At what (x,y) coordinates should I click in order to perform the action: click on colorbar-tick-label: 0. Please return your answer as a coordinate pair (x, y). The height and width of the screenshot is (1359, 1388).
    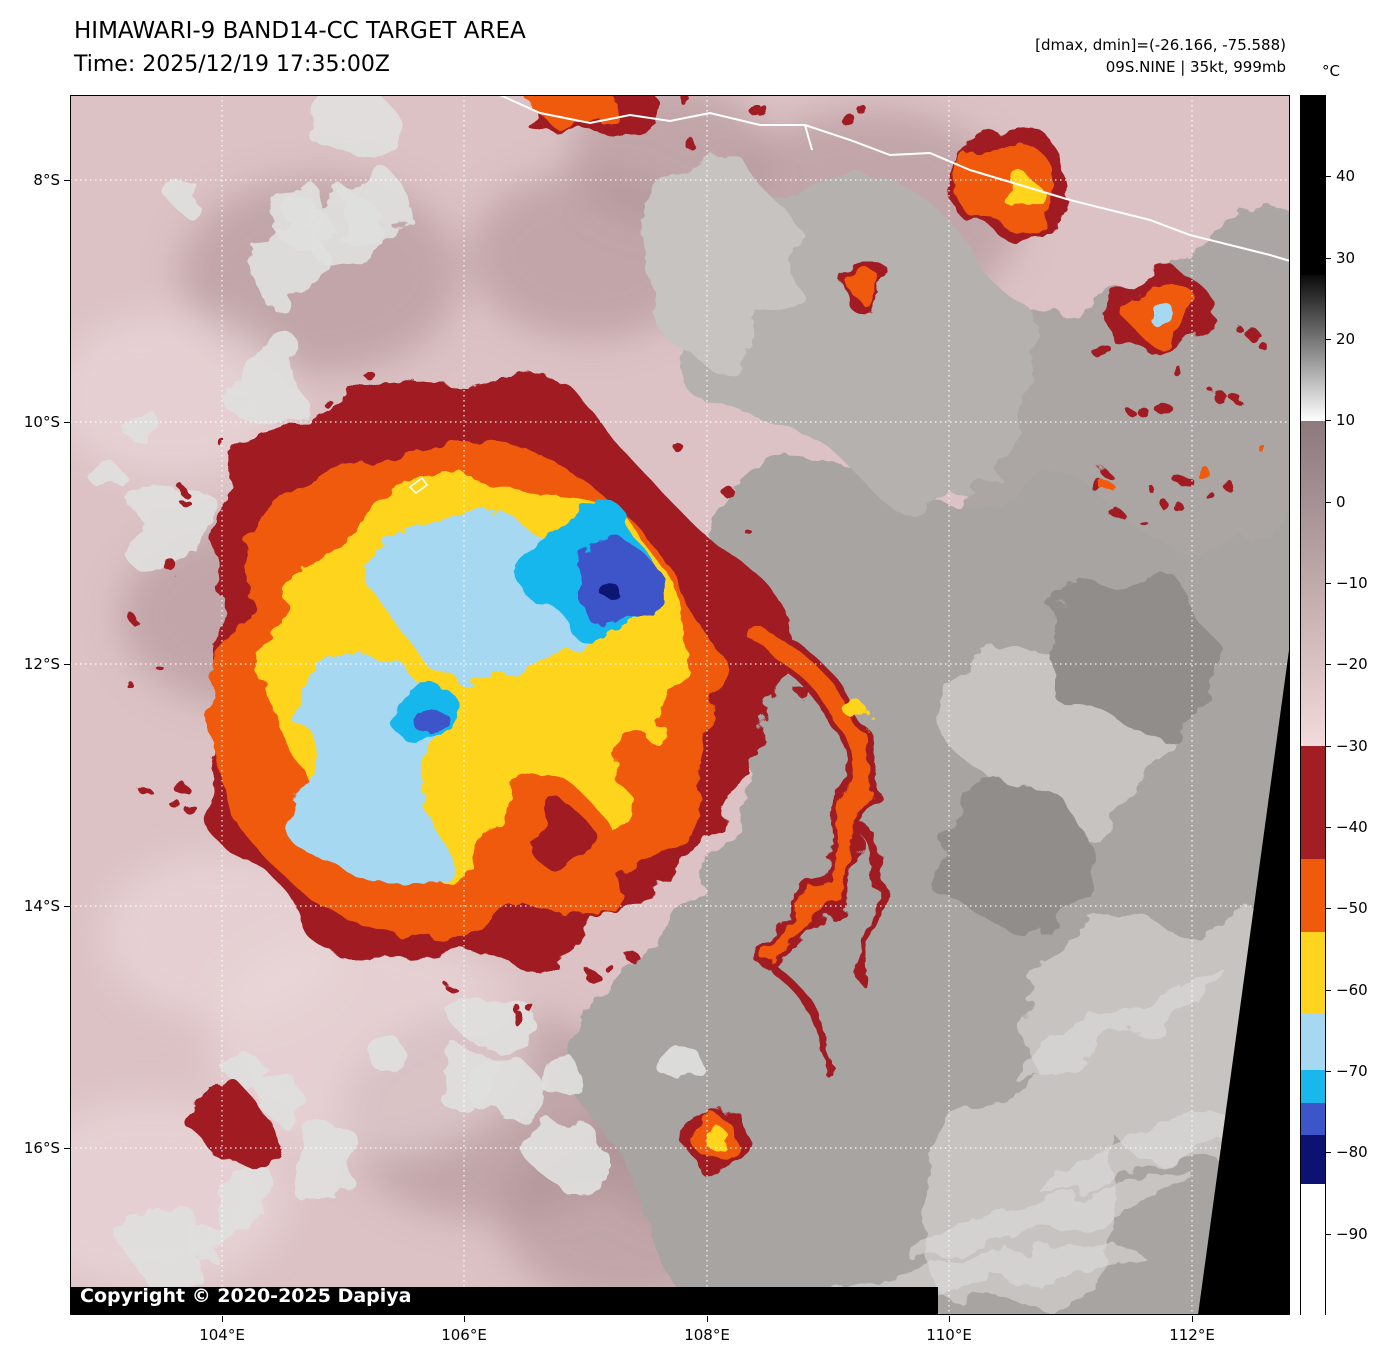
    Looking at the image, I should click on (1341, 501).